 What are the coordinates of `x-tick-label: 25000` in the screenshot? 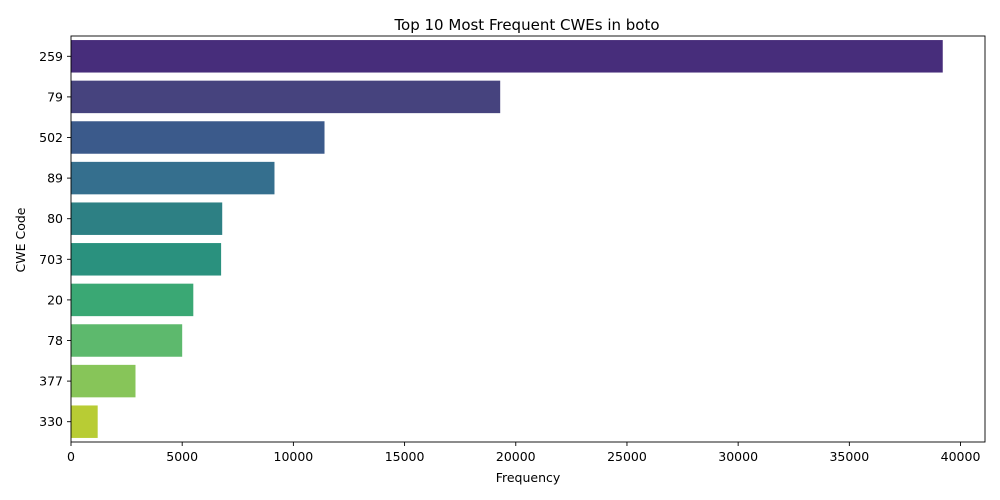 It's located at (627, 456).